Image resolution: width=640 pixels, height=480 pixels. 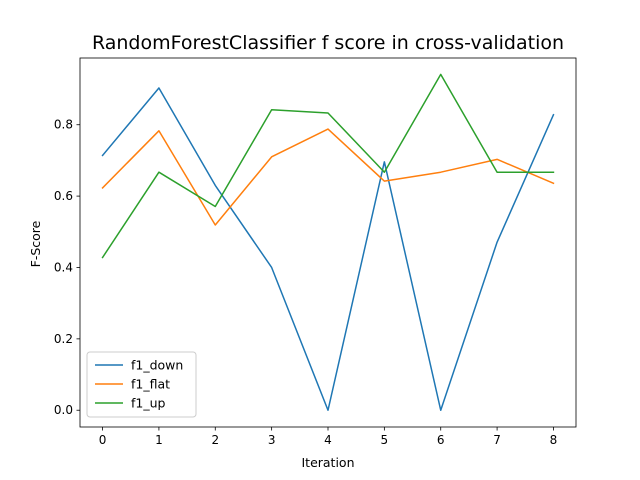 What do you see at coordinates (148, 403) in the screenshot?
I see `legend-label-f1_up: f1_up` at bounding box center [148, 403].